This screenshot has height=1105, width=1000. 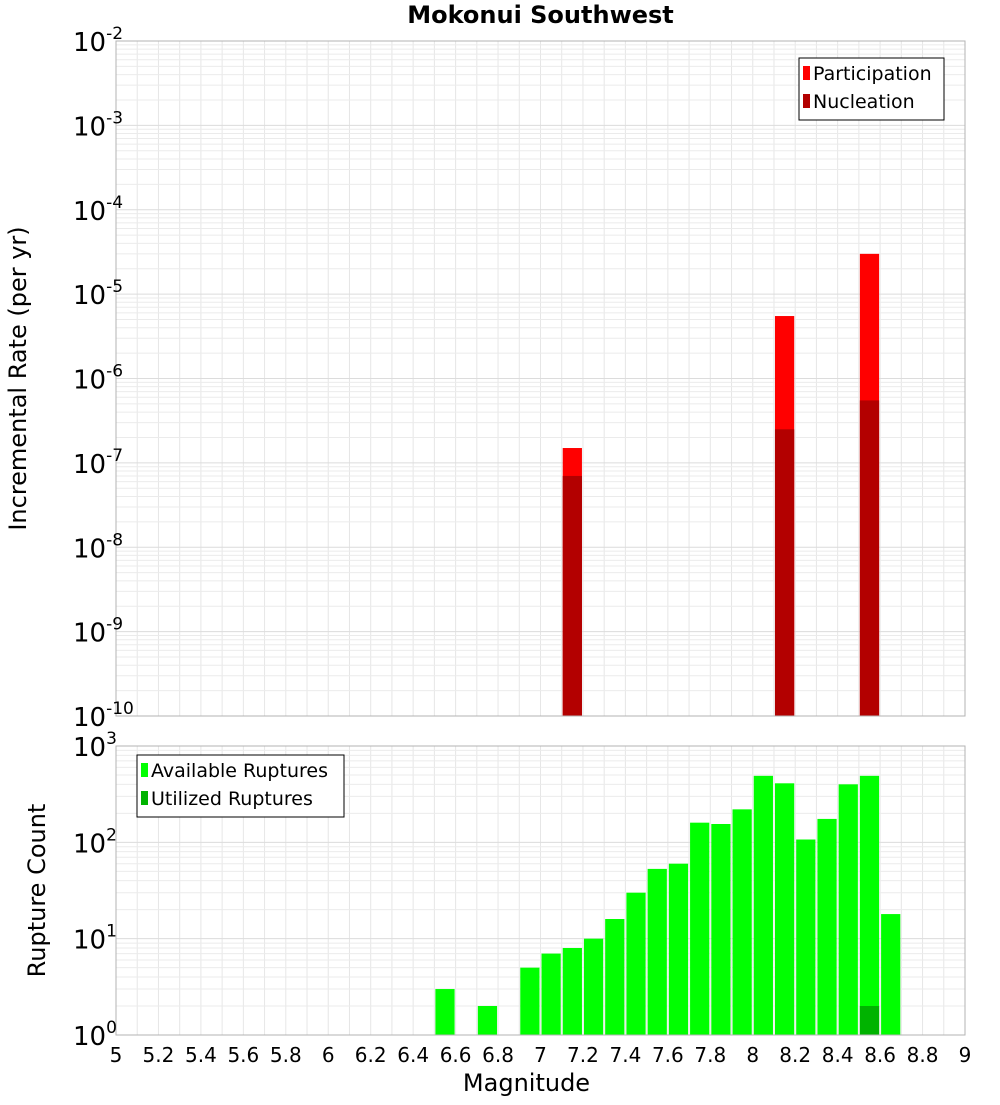 What do you see at coordinates (243, 1055) in the screenshot?
I see `x-tick-label: 5.6` at bounding box center [243, 1055].